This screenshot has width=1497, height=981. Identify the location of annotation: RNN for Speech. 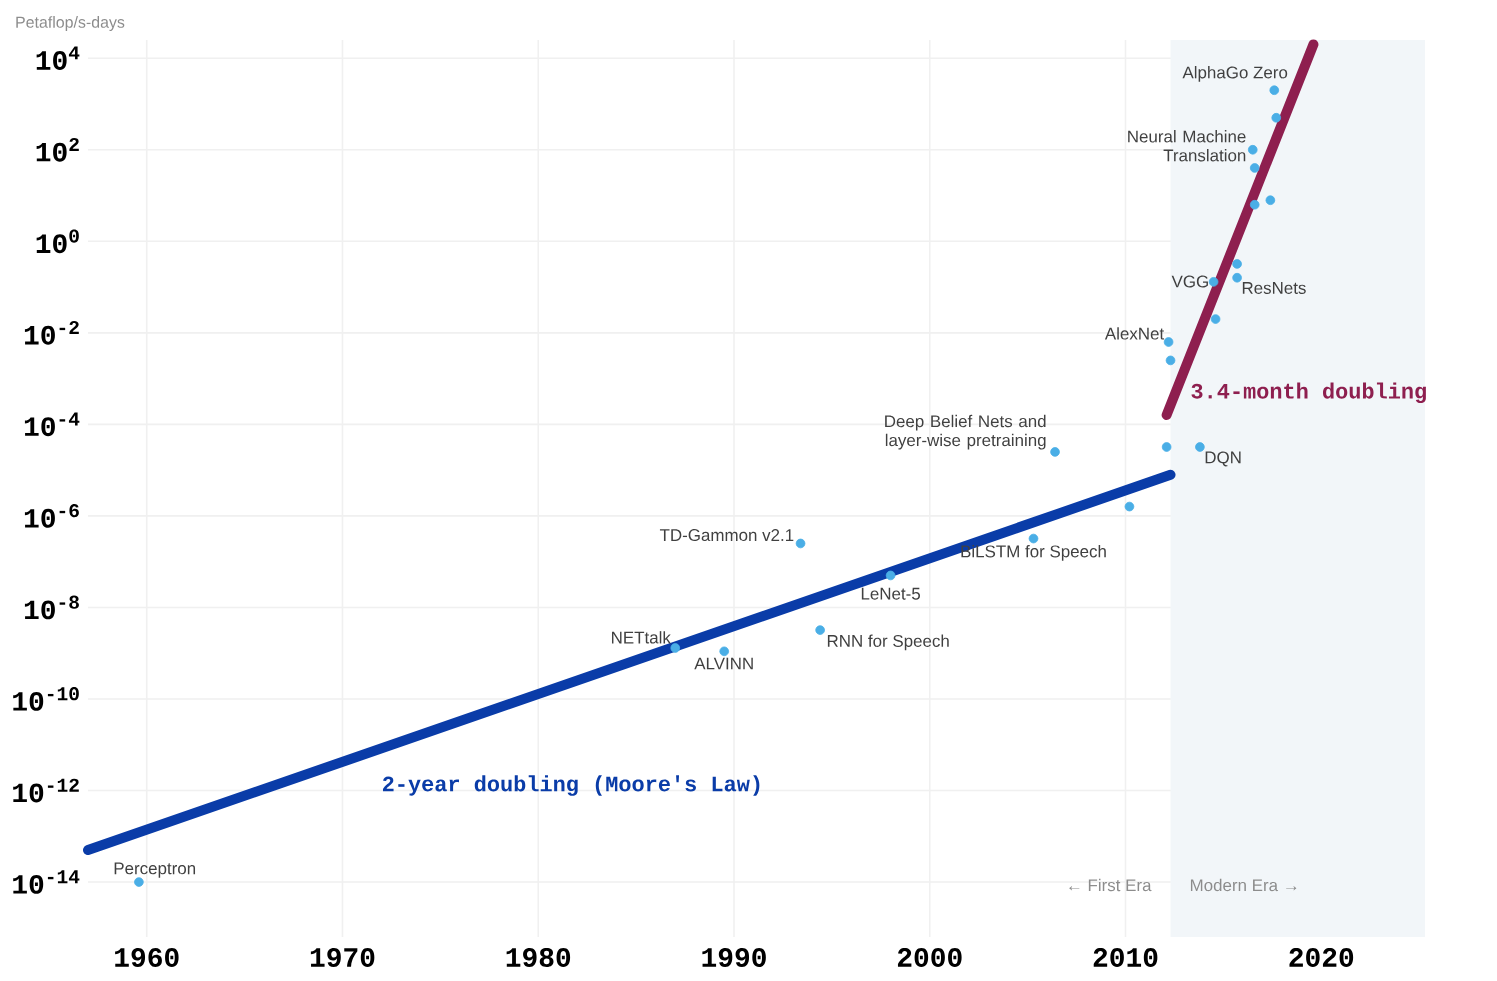
(888, 642).